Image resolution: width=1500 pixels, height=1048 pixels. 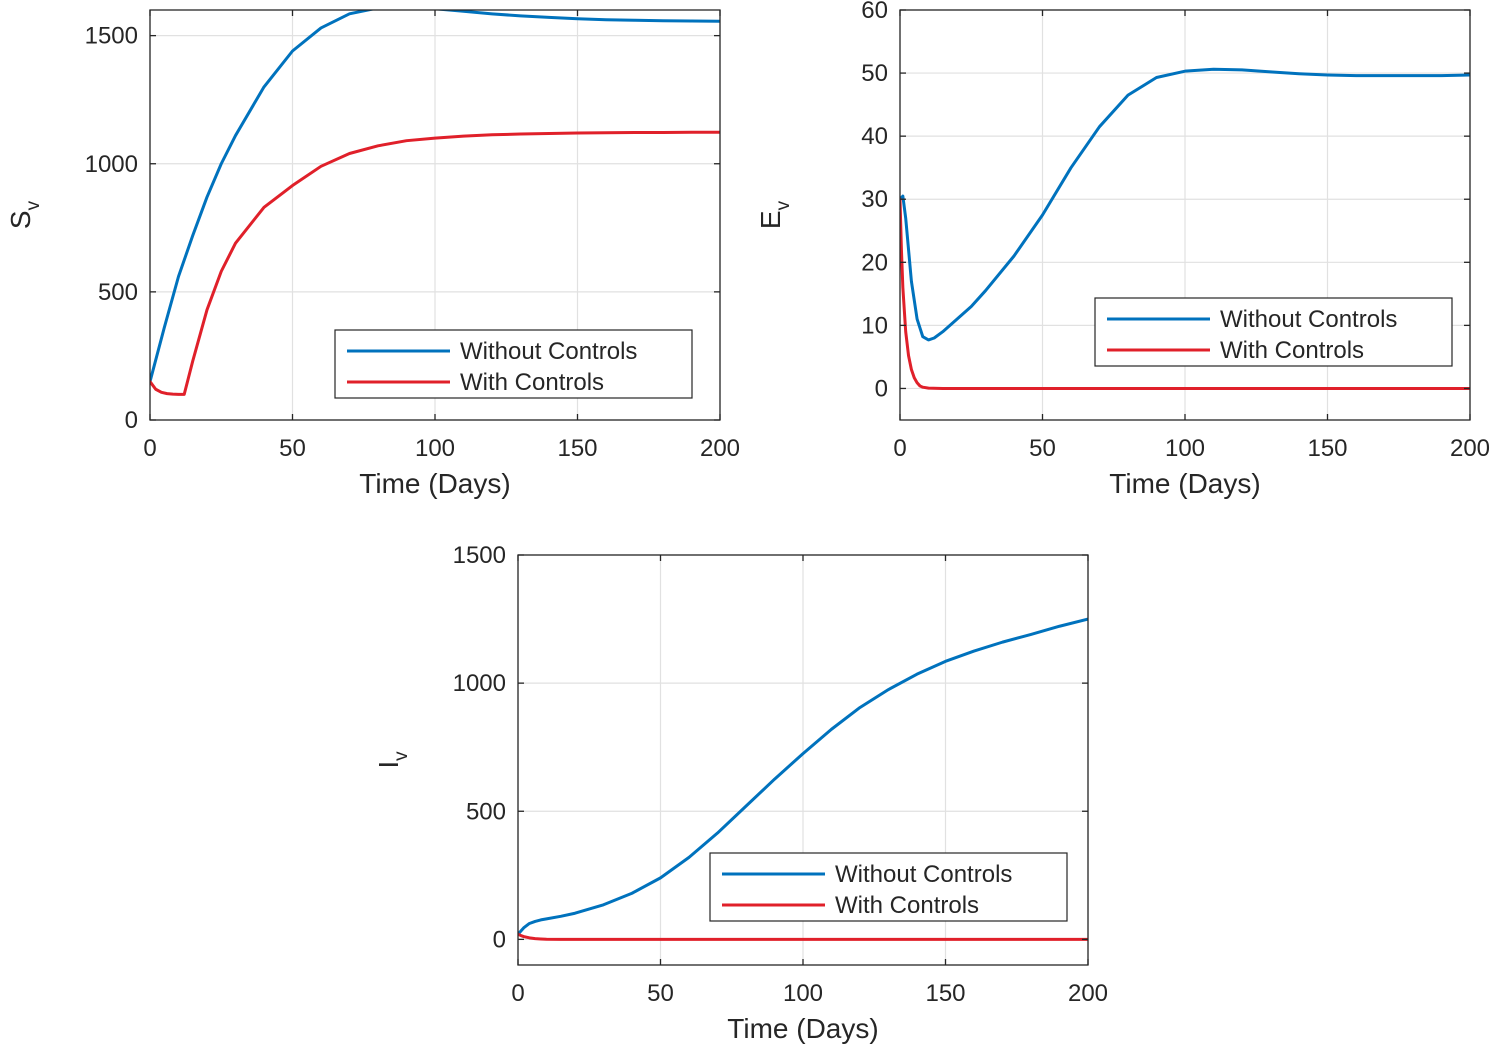 What do you see at coordinates (388, 765) in the screenshot?
I see `y-axis-label-main: I` at bounding box center [388, 765].